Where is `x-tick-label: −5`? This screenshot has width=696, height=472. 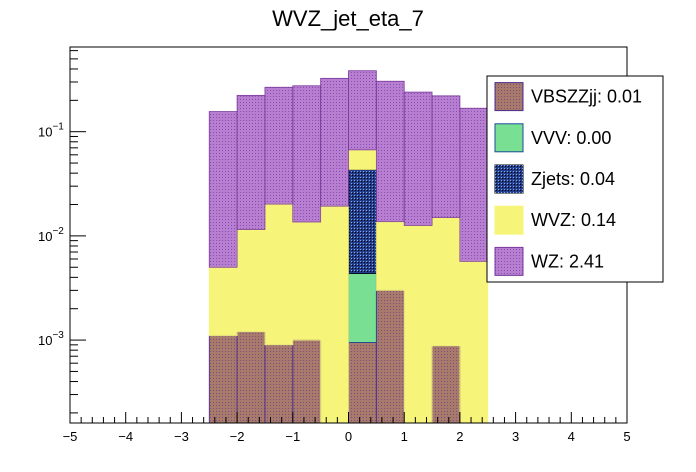 x-tick-label: −5 is located at coordinates (70, 436).